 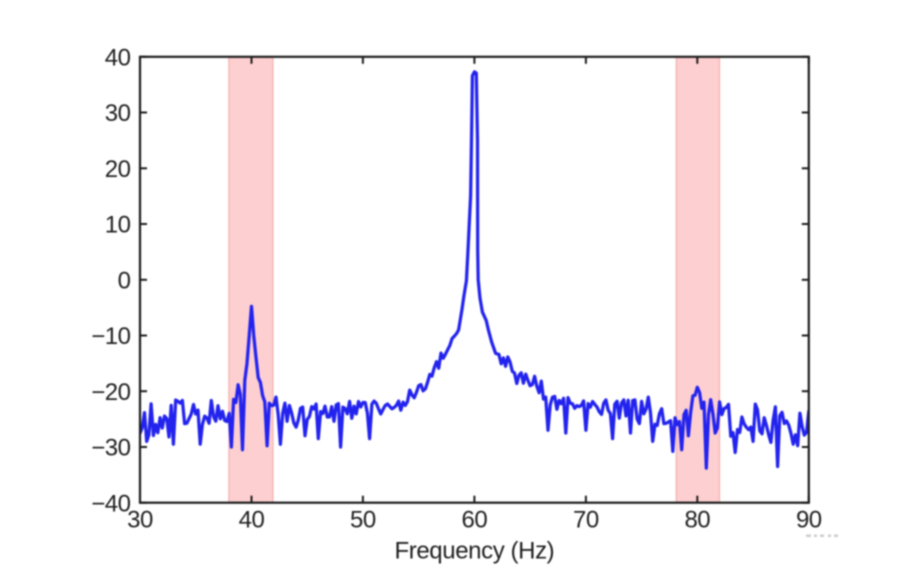 What do you see at coordinates (110, 336) in the screenshot?
I see `svg-text: −10` at bounding box center [110, 336].